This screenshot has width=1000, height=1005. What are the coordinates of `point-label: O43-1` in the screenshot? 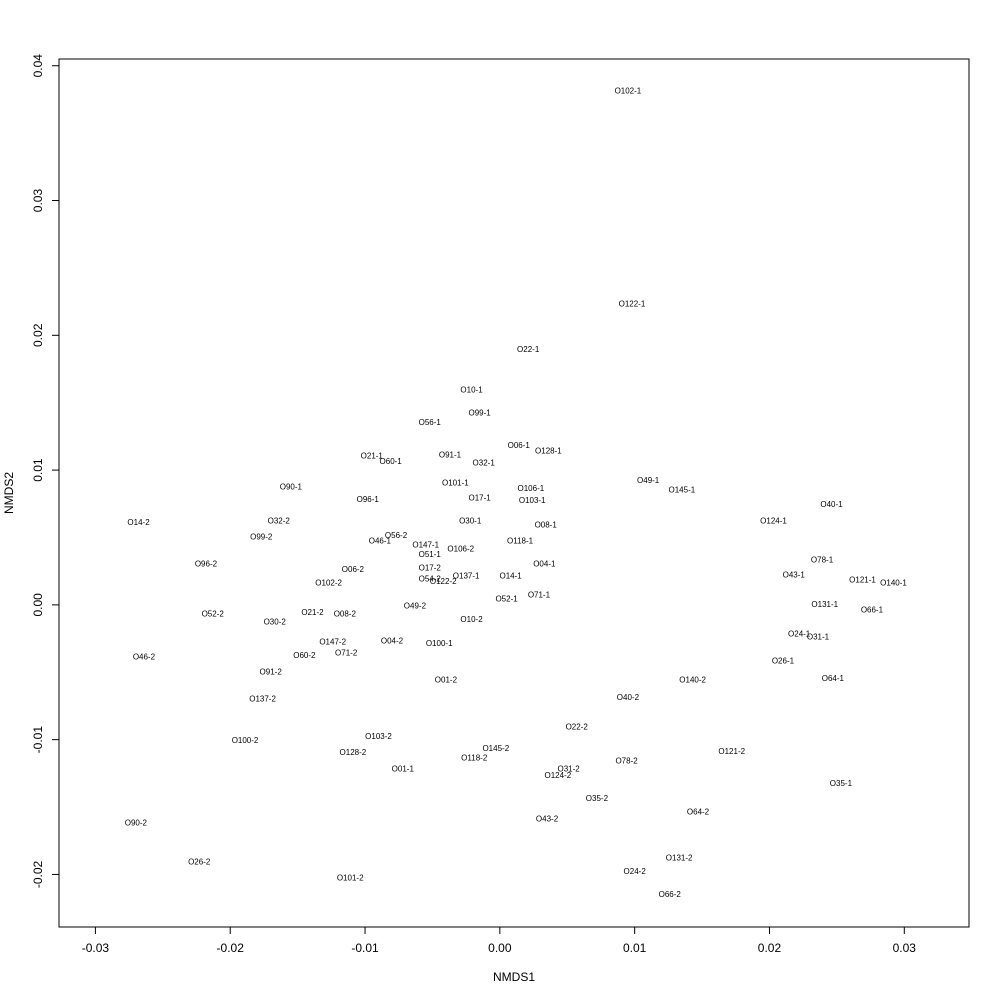 It's located at (794, 574).